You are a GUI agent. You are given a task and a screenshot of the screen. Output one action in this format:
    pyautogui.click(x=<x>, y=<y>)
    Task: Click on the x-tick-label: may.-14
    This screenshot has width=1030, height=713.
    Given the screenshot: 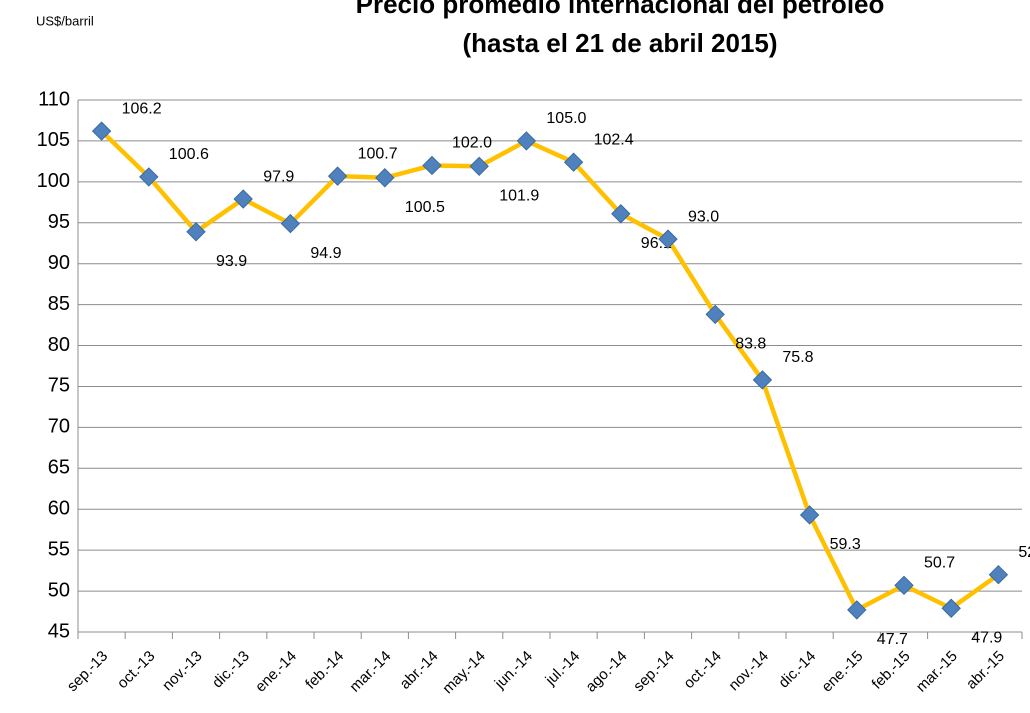 What is the action you would take?
    pyautogui.click(x=464, y=673)
    